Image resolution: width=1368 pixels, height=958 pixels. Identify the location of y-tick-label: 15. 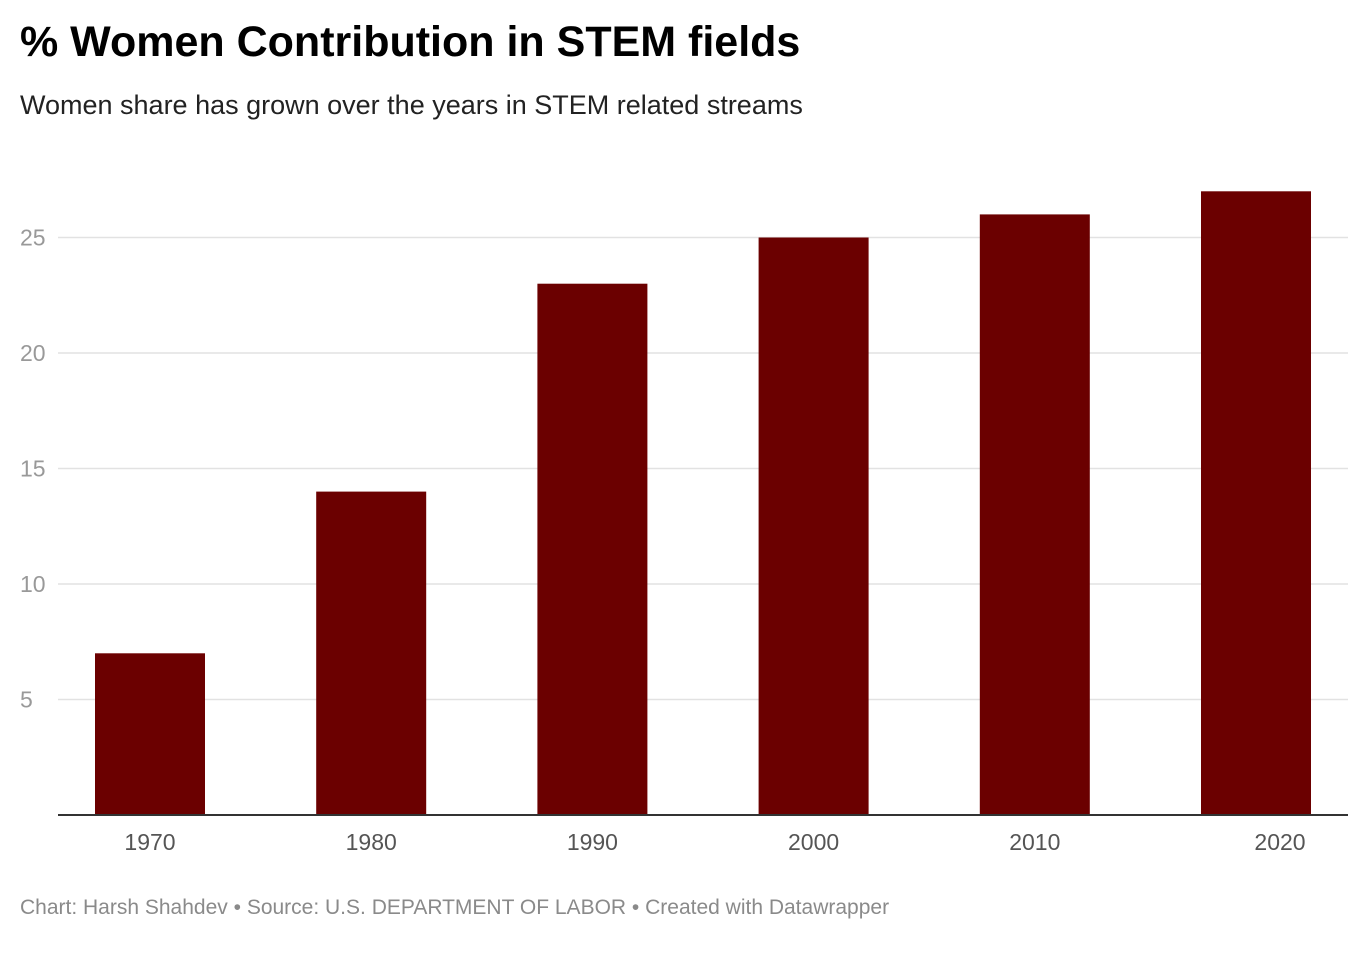
(33, 469).